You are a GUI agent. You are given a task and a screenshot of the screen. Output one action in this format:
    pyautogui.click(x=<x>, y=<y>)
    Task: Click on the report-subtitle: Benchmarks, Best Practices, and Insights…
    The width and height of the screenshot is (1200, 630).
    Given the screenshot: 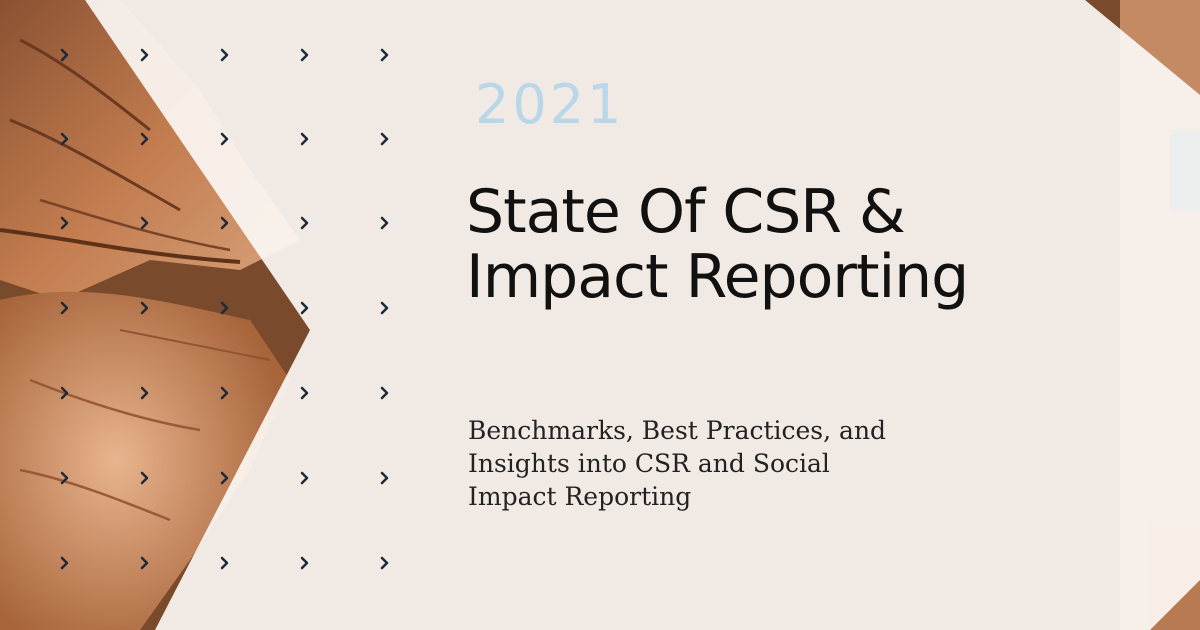 What is the action you would take?
    pyautogui.click(x=698, y=463)
    